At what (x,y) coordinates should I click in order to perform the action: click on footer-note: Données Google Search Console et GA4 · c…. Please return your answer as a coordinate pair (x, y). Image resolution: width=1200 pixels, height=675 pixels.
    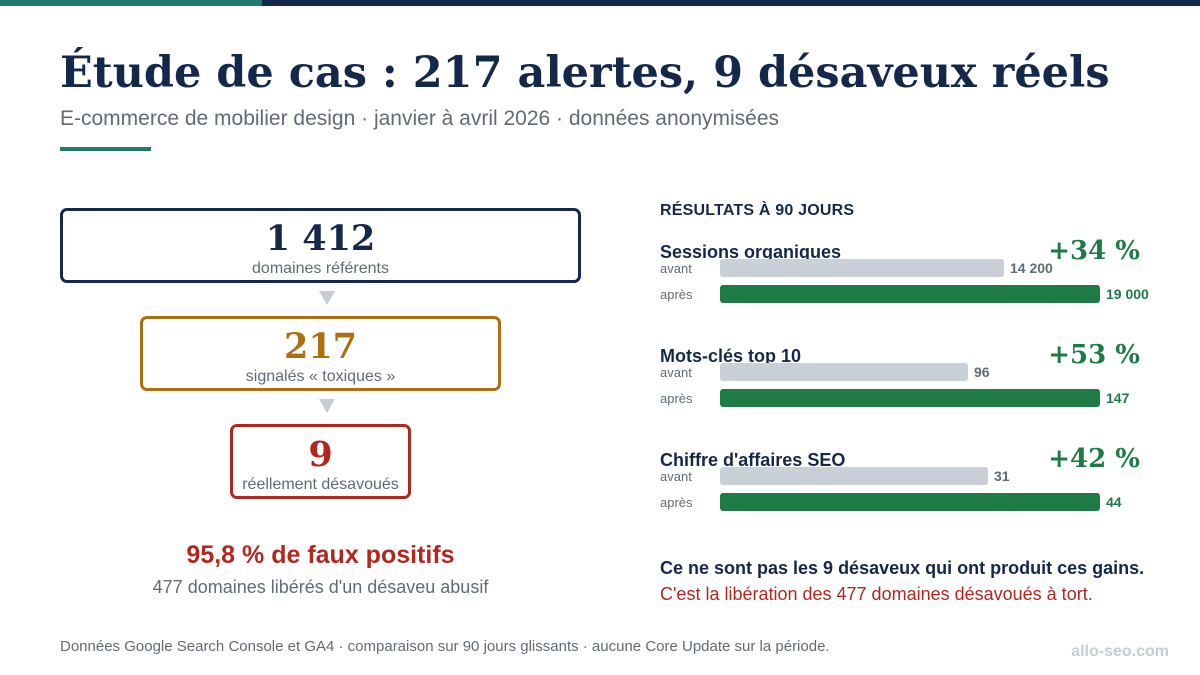
    Looking at the image, I should click on (445, 646).